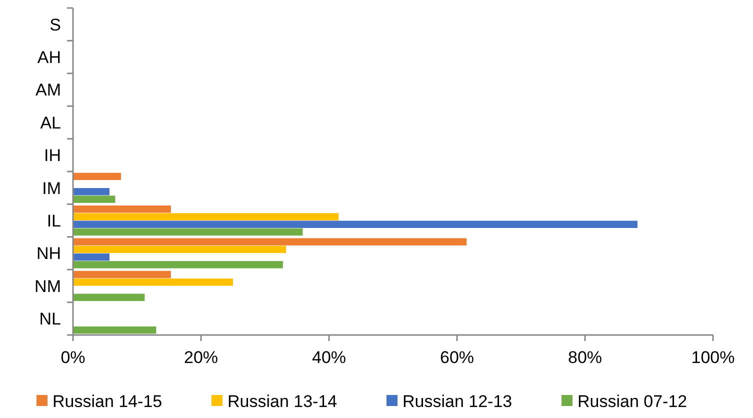 The width and height of the screenshot is (753, 418). What do you see at coordinates (52, 156) in the screenshot?
I see `y-tick-label: IH` at bounding box center [52, 156].